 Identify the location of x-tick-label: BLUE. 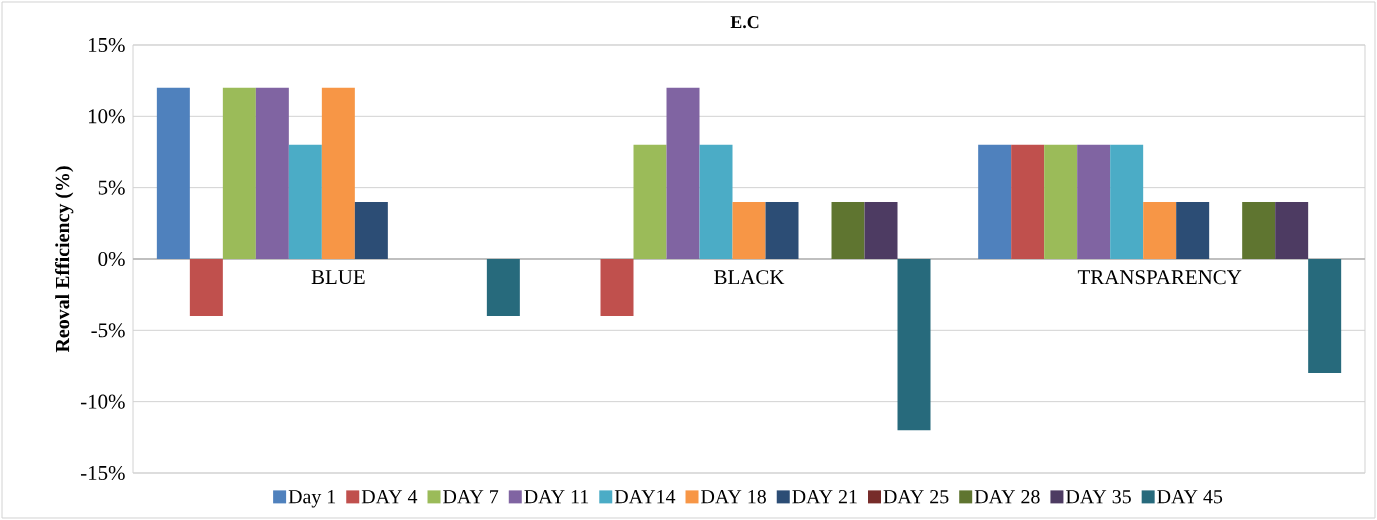
(338, 277).